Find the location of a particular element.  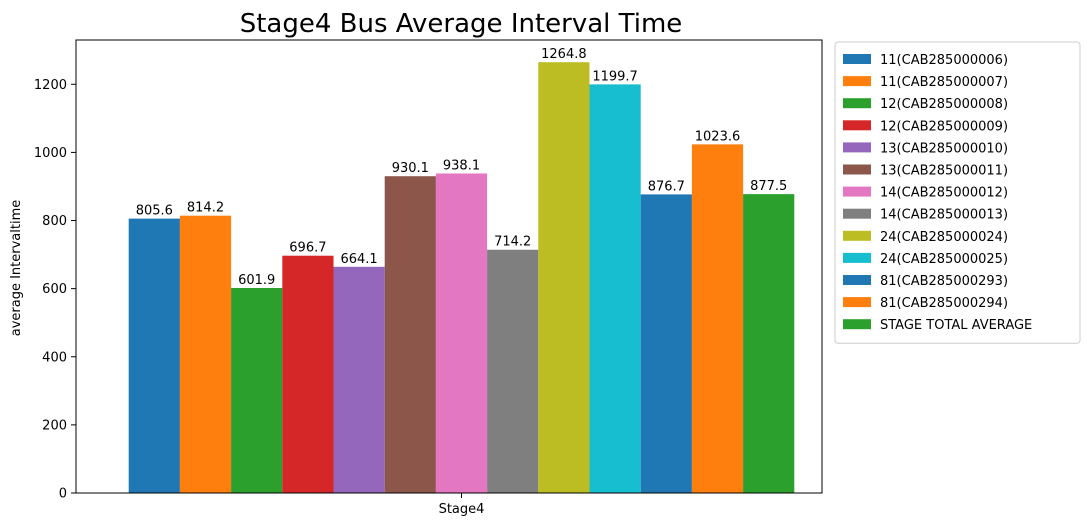

legend-entry-label: 81(CAB285000293) is located at coordinates (944, 281).